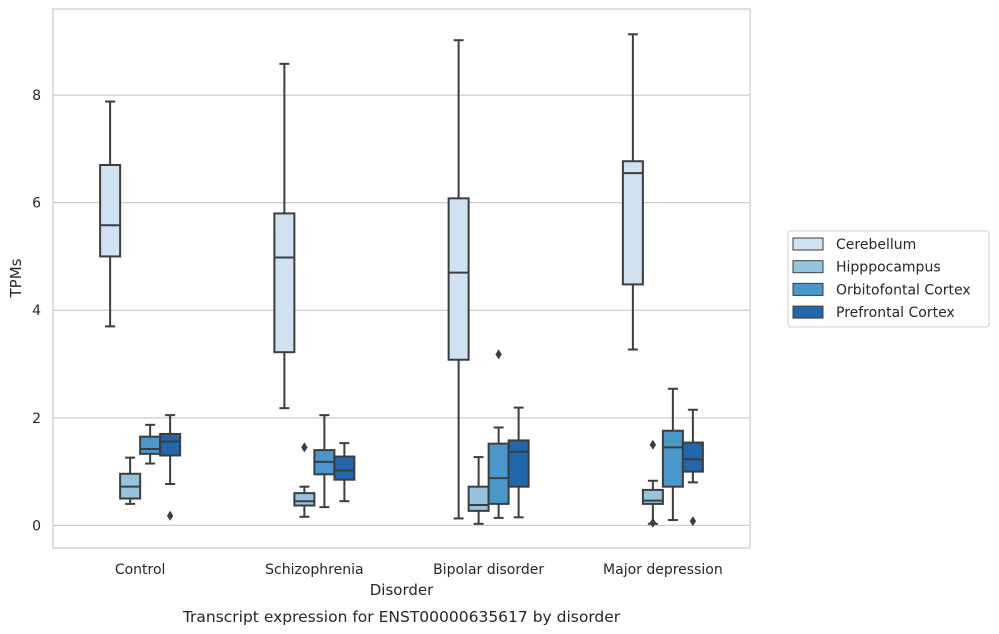 The height and width of the screenshot is (634, 999). What do you see at coordinates (402, 590) in the screenshot?
I see `x-axis-label: Disorder` at bounding box center [402, 590].